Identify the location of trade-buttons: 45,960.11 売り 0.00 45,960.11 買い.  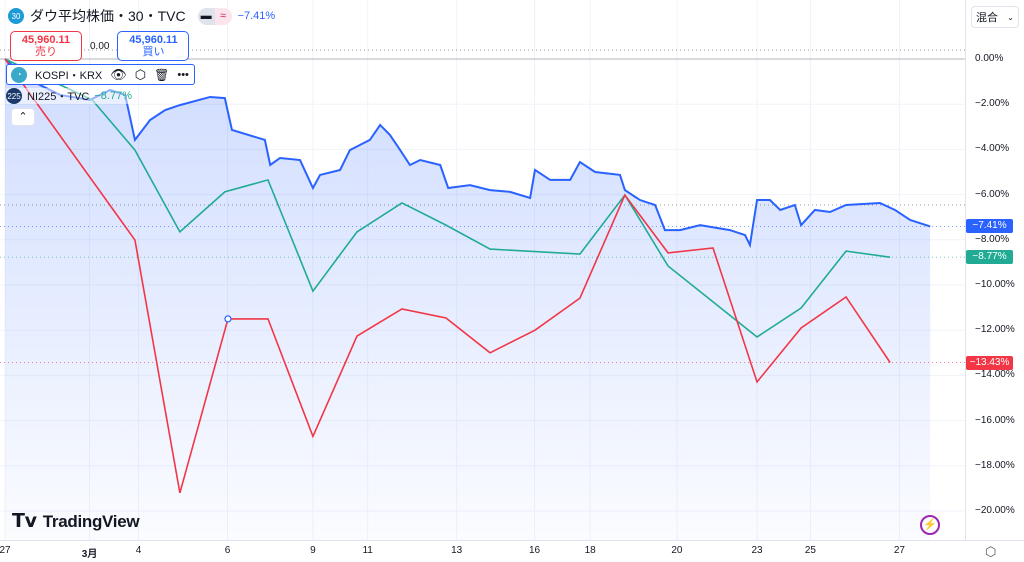
(100, 46).